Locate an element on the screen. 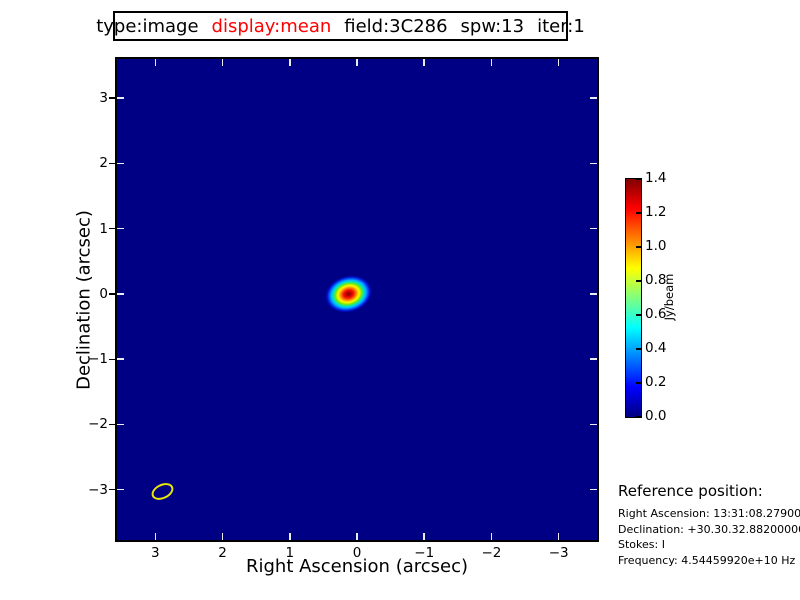 The height and width of the screenshot is (600, 800). beam-ellipse is located at coordinates (162, 492).